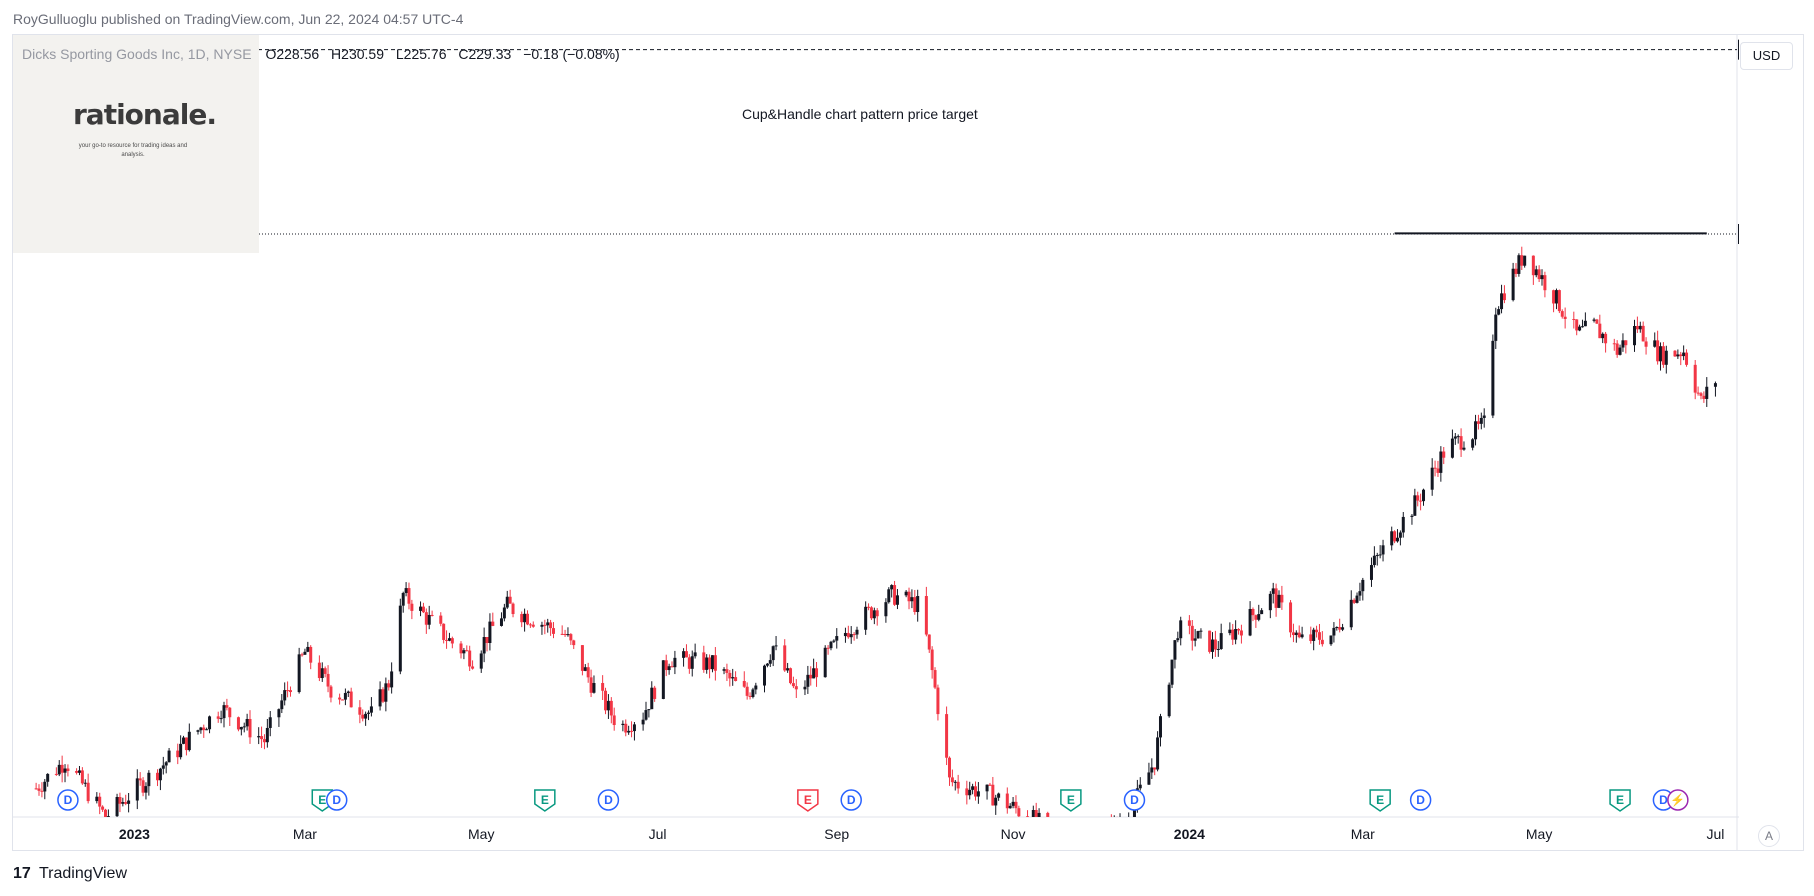  I want to click on time-tick-label: May, so click(481, 834).